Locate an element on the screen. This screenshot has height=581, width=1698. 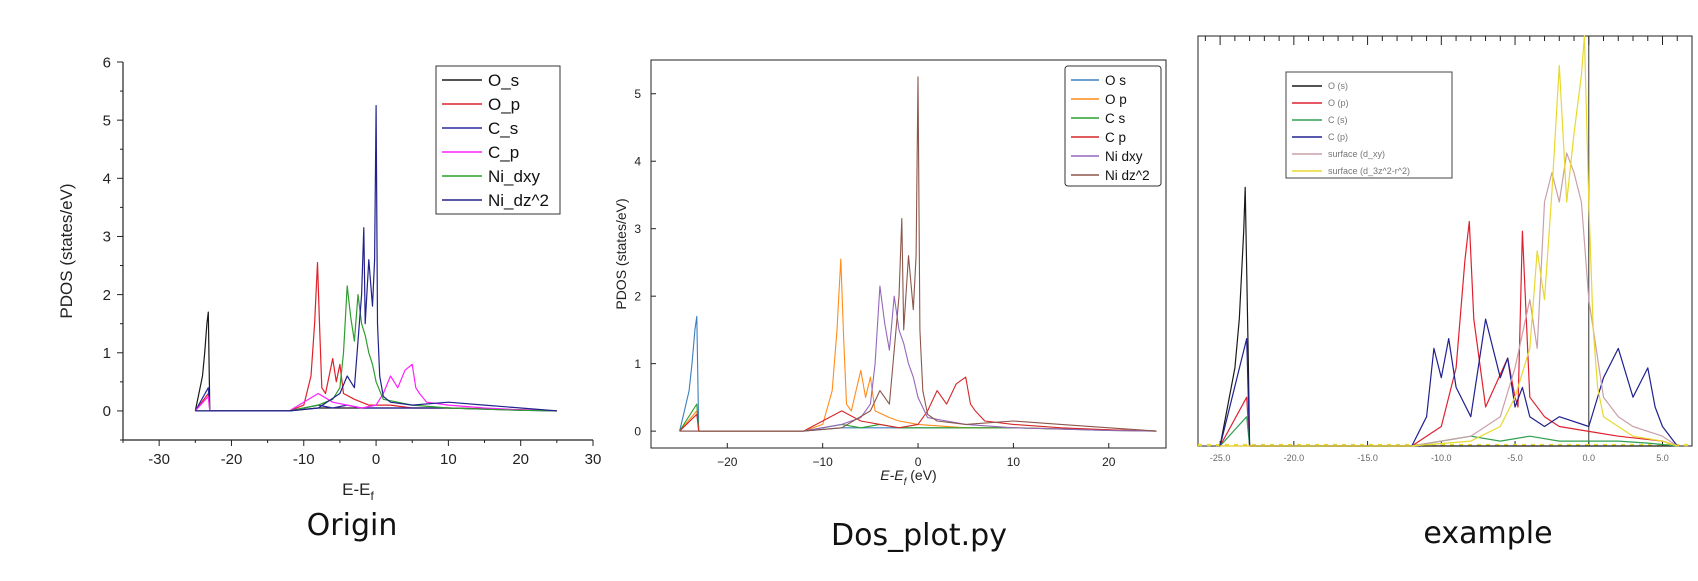
legend-label-4: surface (d_xy) is located at coordinates (1356, 154).